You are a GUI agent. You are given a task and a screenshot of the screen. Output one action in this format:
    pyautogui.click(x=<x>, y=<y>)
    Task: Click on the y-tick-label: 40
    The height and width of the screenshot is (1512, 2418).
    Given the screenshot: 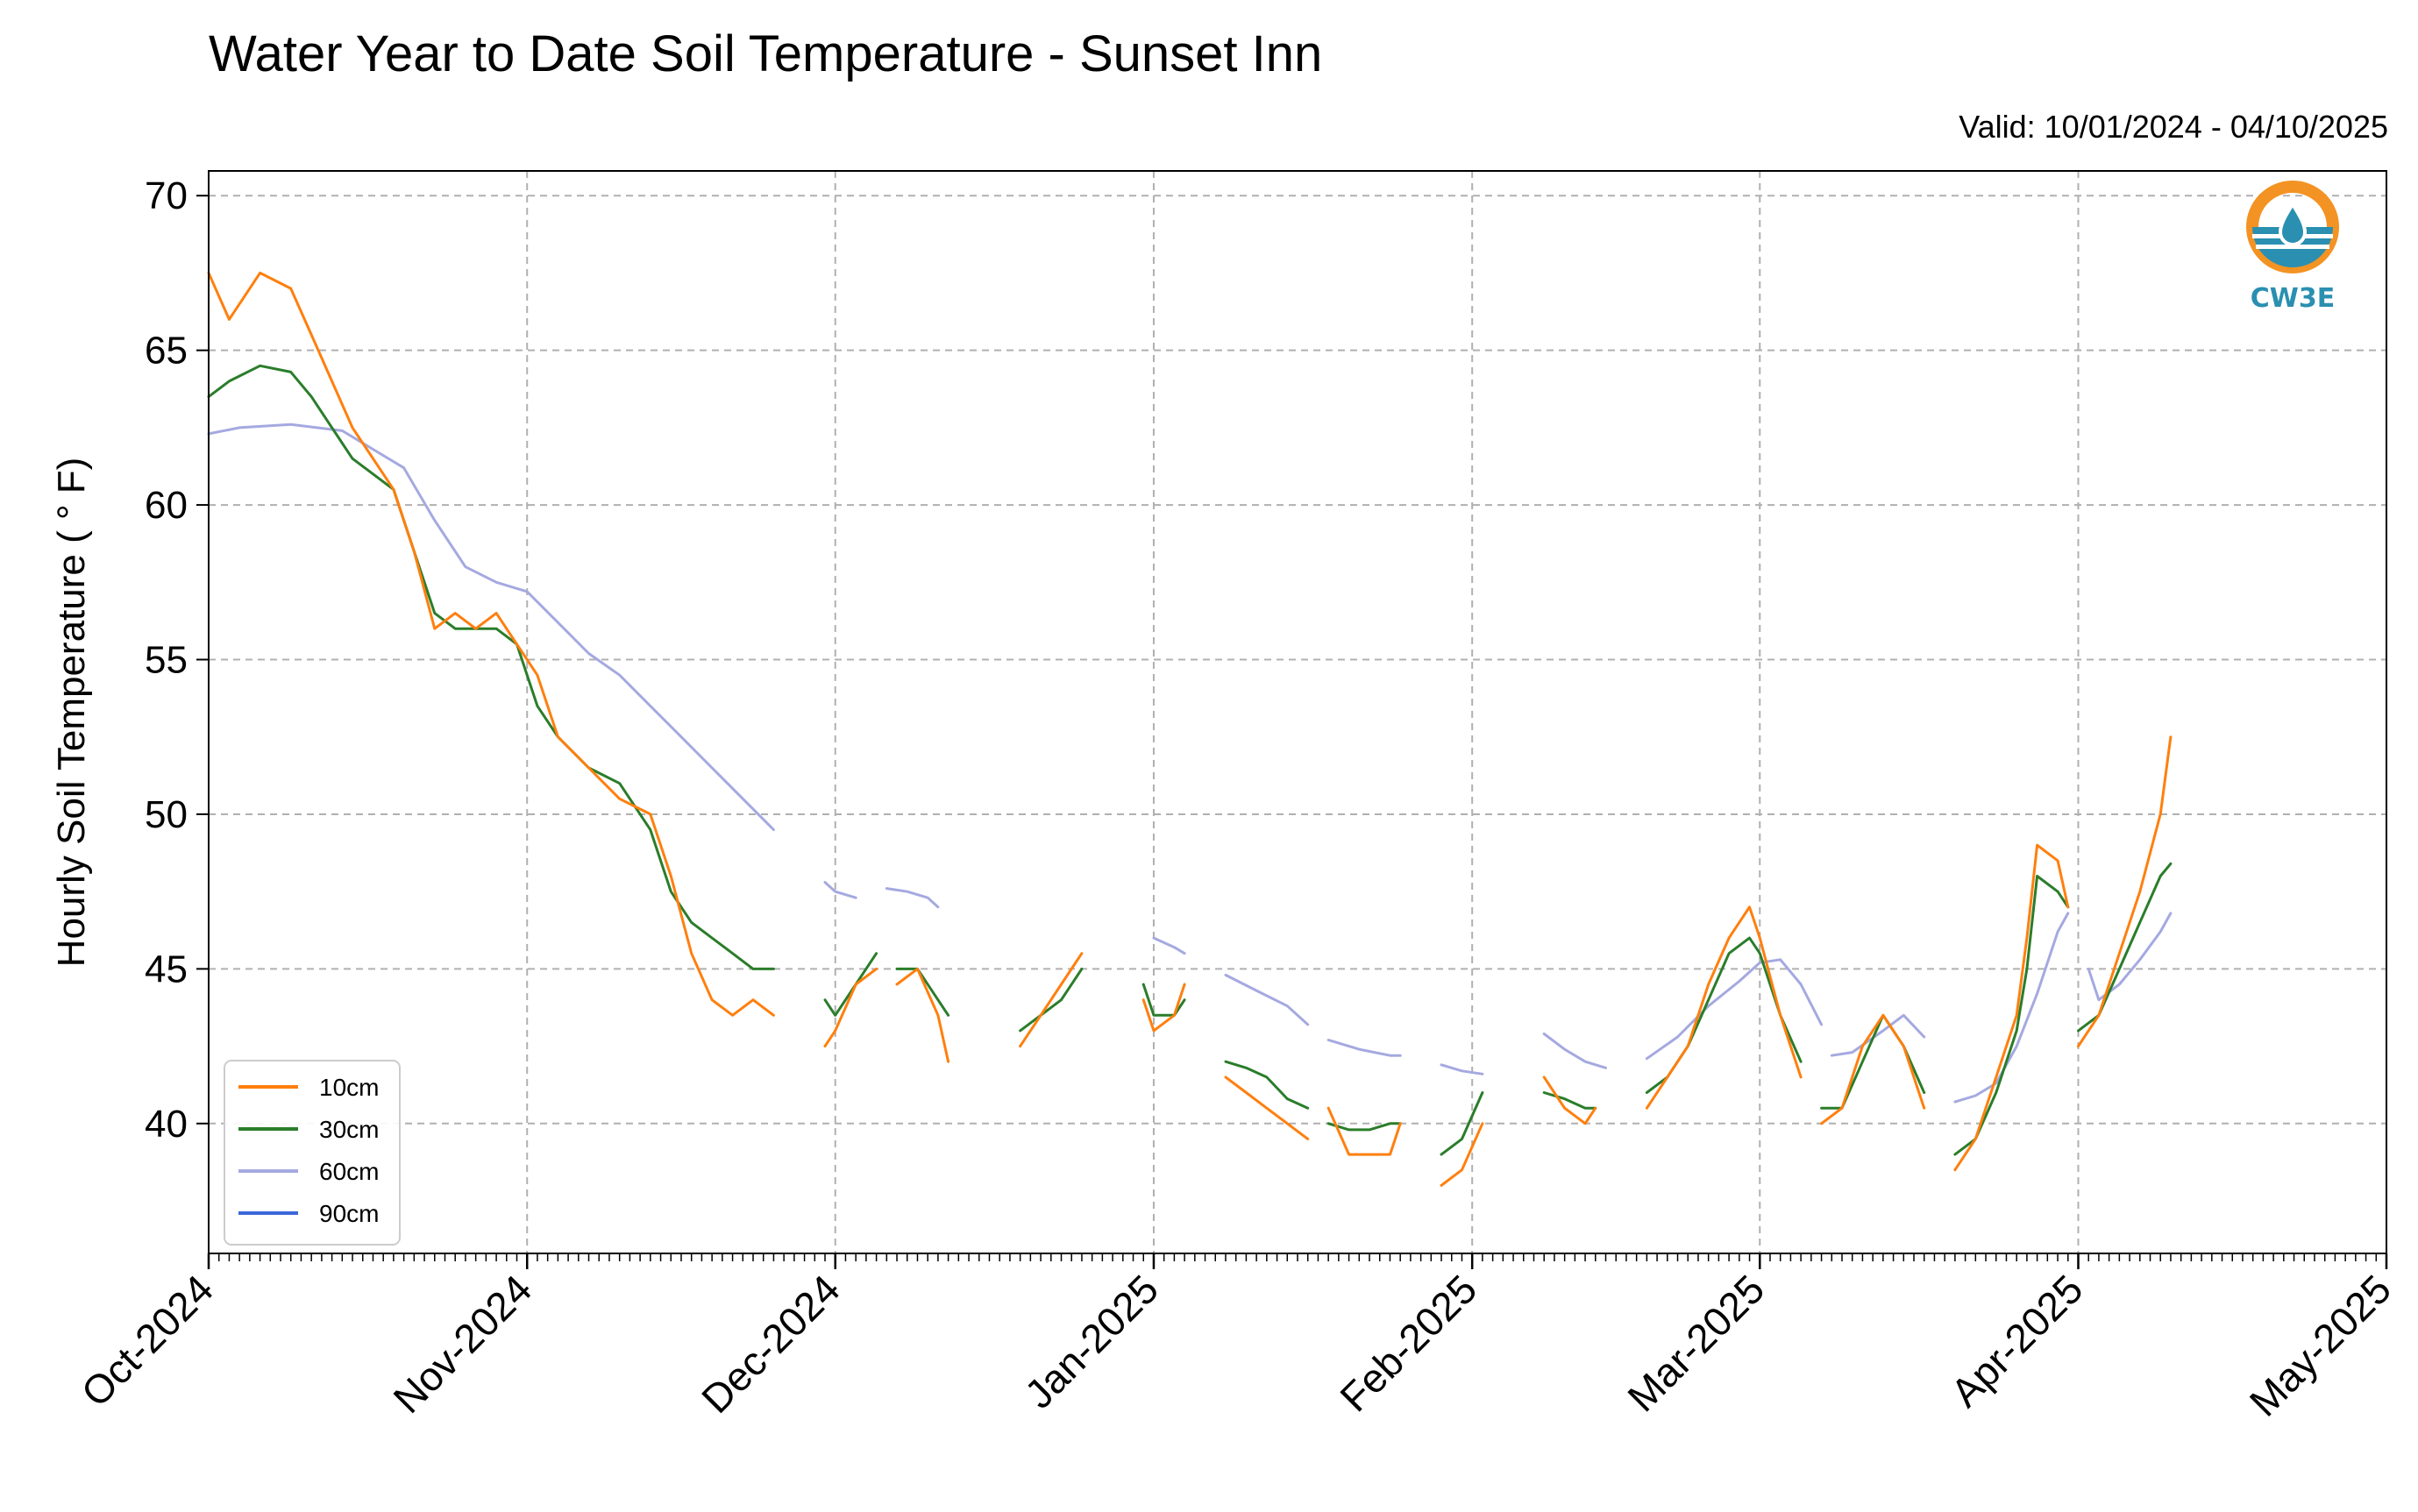 What is the action you would take?
    pyautogui.click(x=166, y=1124)
    